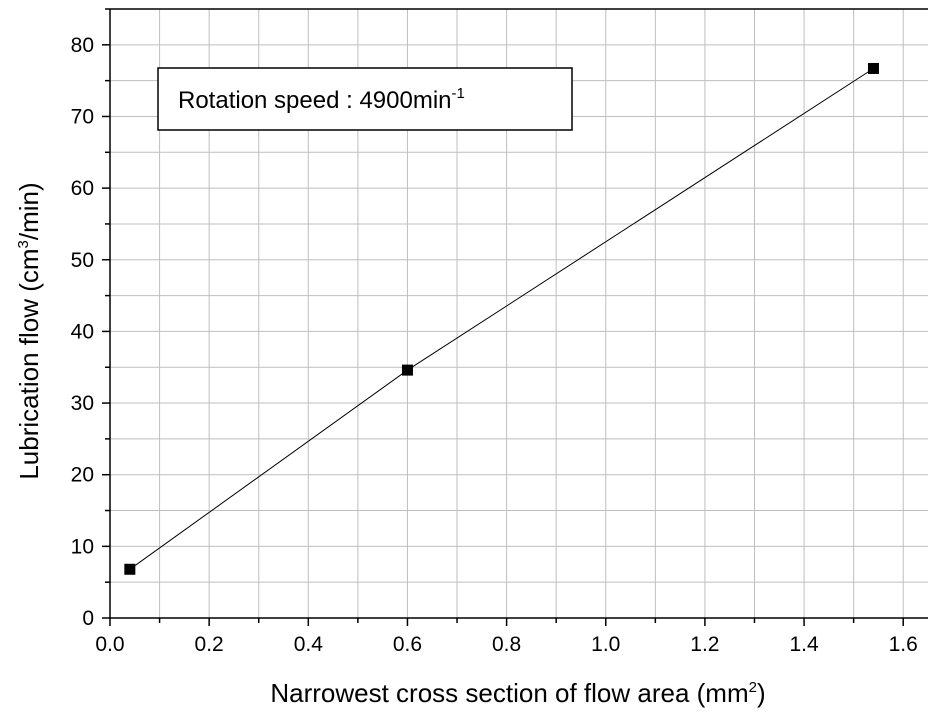  I want to click on x-tick-label: 0.2, so click(209, 644).